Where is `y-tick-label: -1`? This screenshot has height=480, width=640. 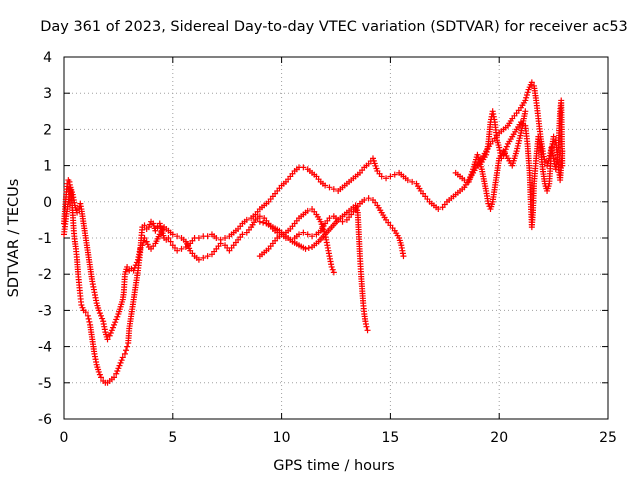
y-tick-label: -1 is located at coordinates (45, 239).